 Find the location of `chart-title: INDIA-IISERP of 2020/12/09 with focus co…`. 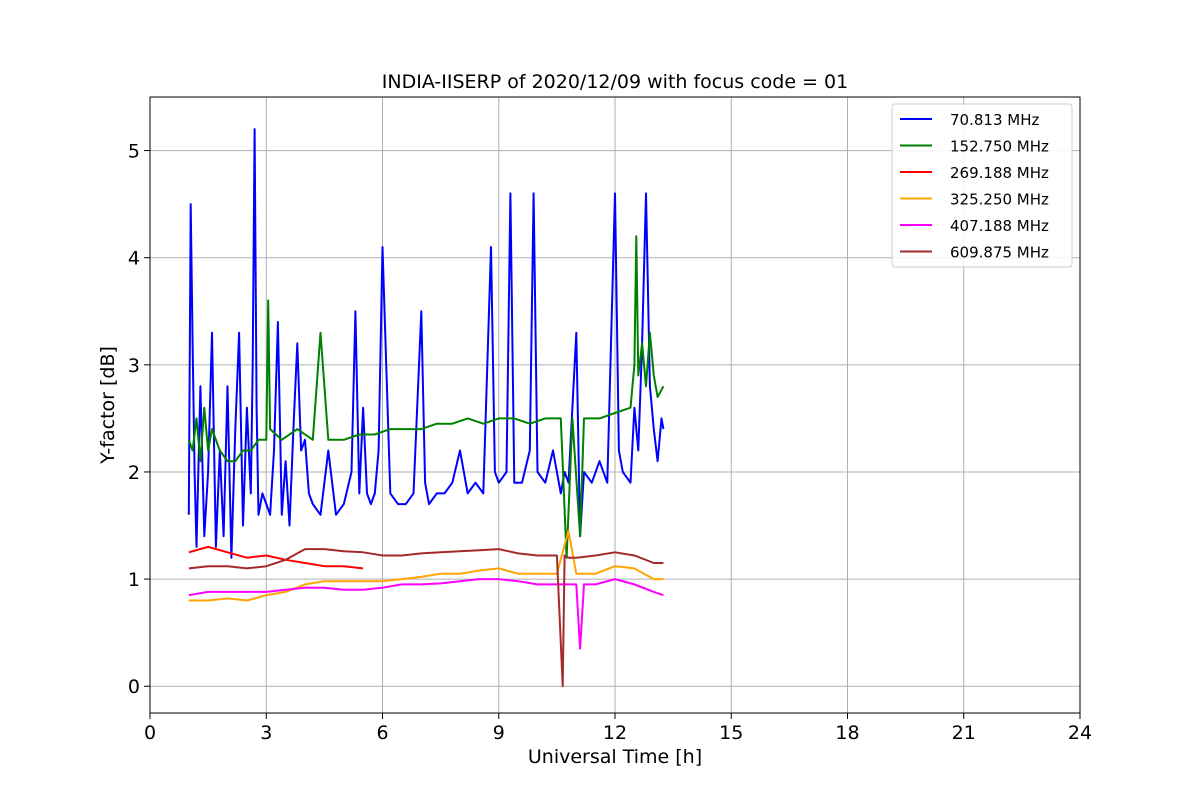

chart-title: INDIA-IISERP of 2020/12/09 with focus co… is located at coordinates (615, 82).